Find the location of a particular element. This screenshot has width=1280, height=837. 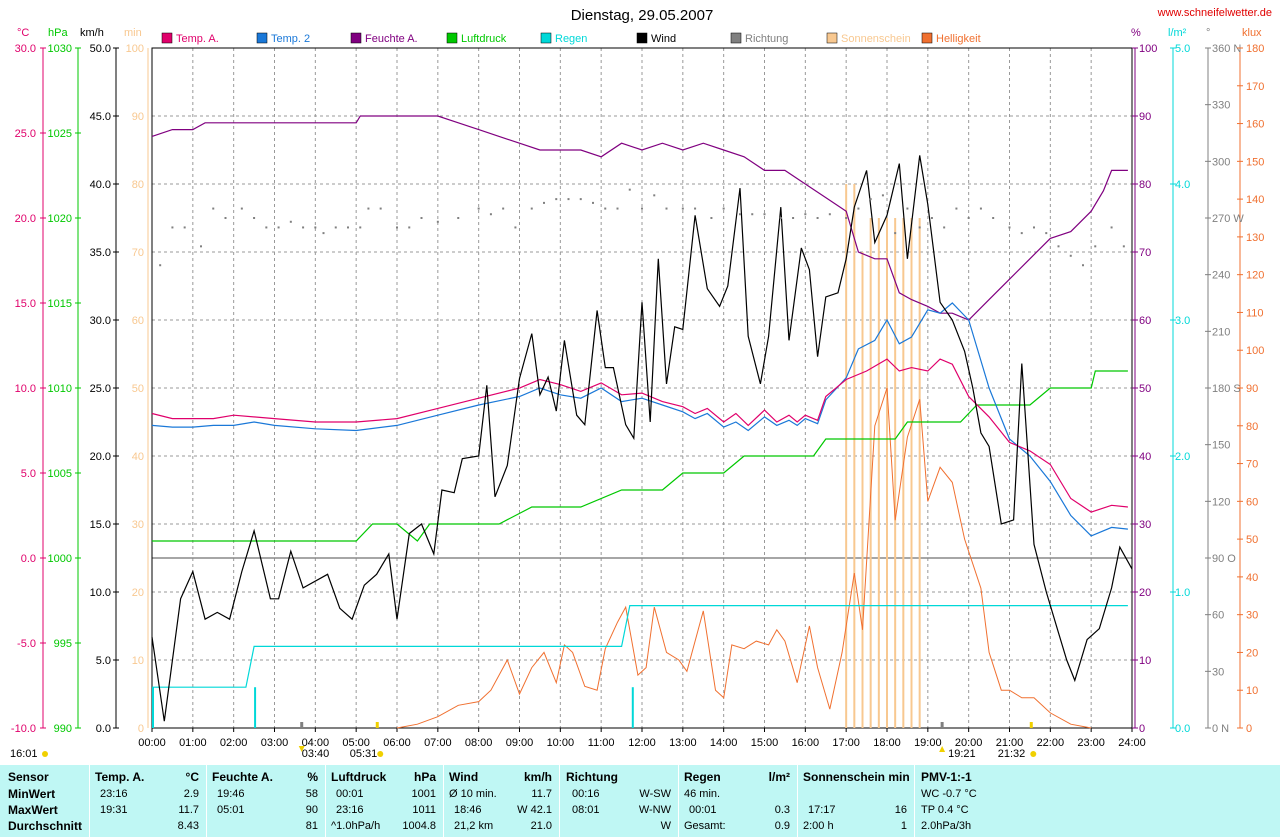

wind-unit-label: km/h is located at coordinates (92, 33).